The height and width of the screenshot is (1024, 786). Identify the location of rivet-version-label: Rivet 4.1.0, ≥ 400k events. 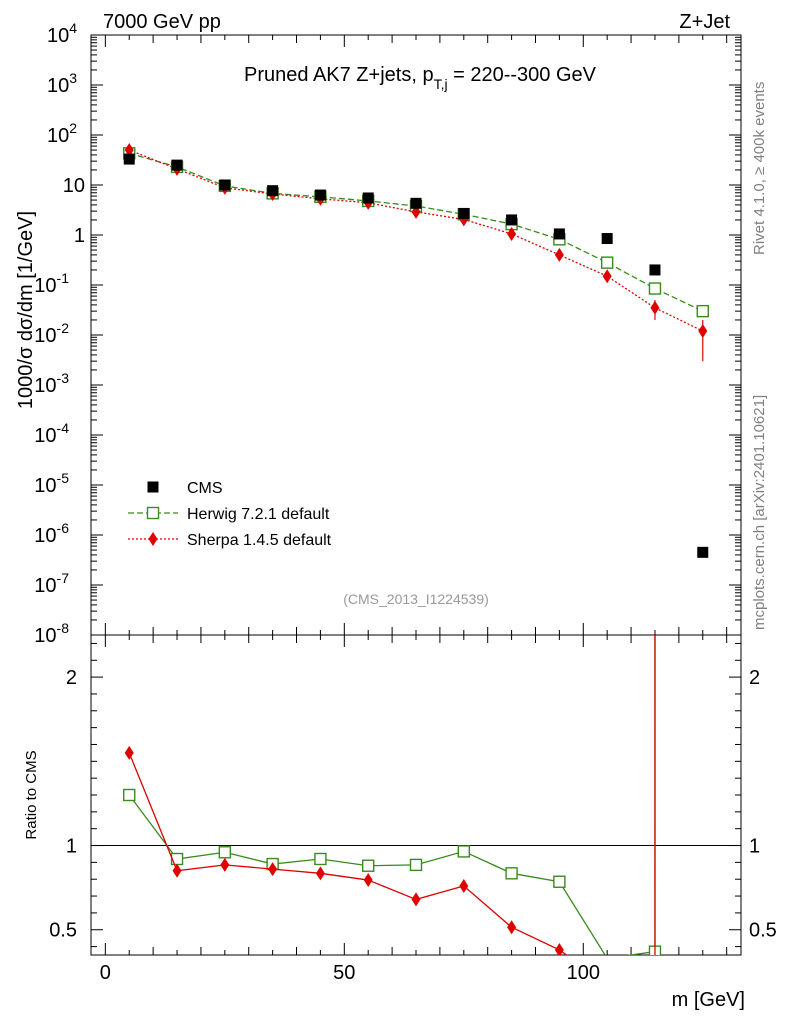
(759, 168).